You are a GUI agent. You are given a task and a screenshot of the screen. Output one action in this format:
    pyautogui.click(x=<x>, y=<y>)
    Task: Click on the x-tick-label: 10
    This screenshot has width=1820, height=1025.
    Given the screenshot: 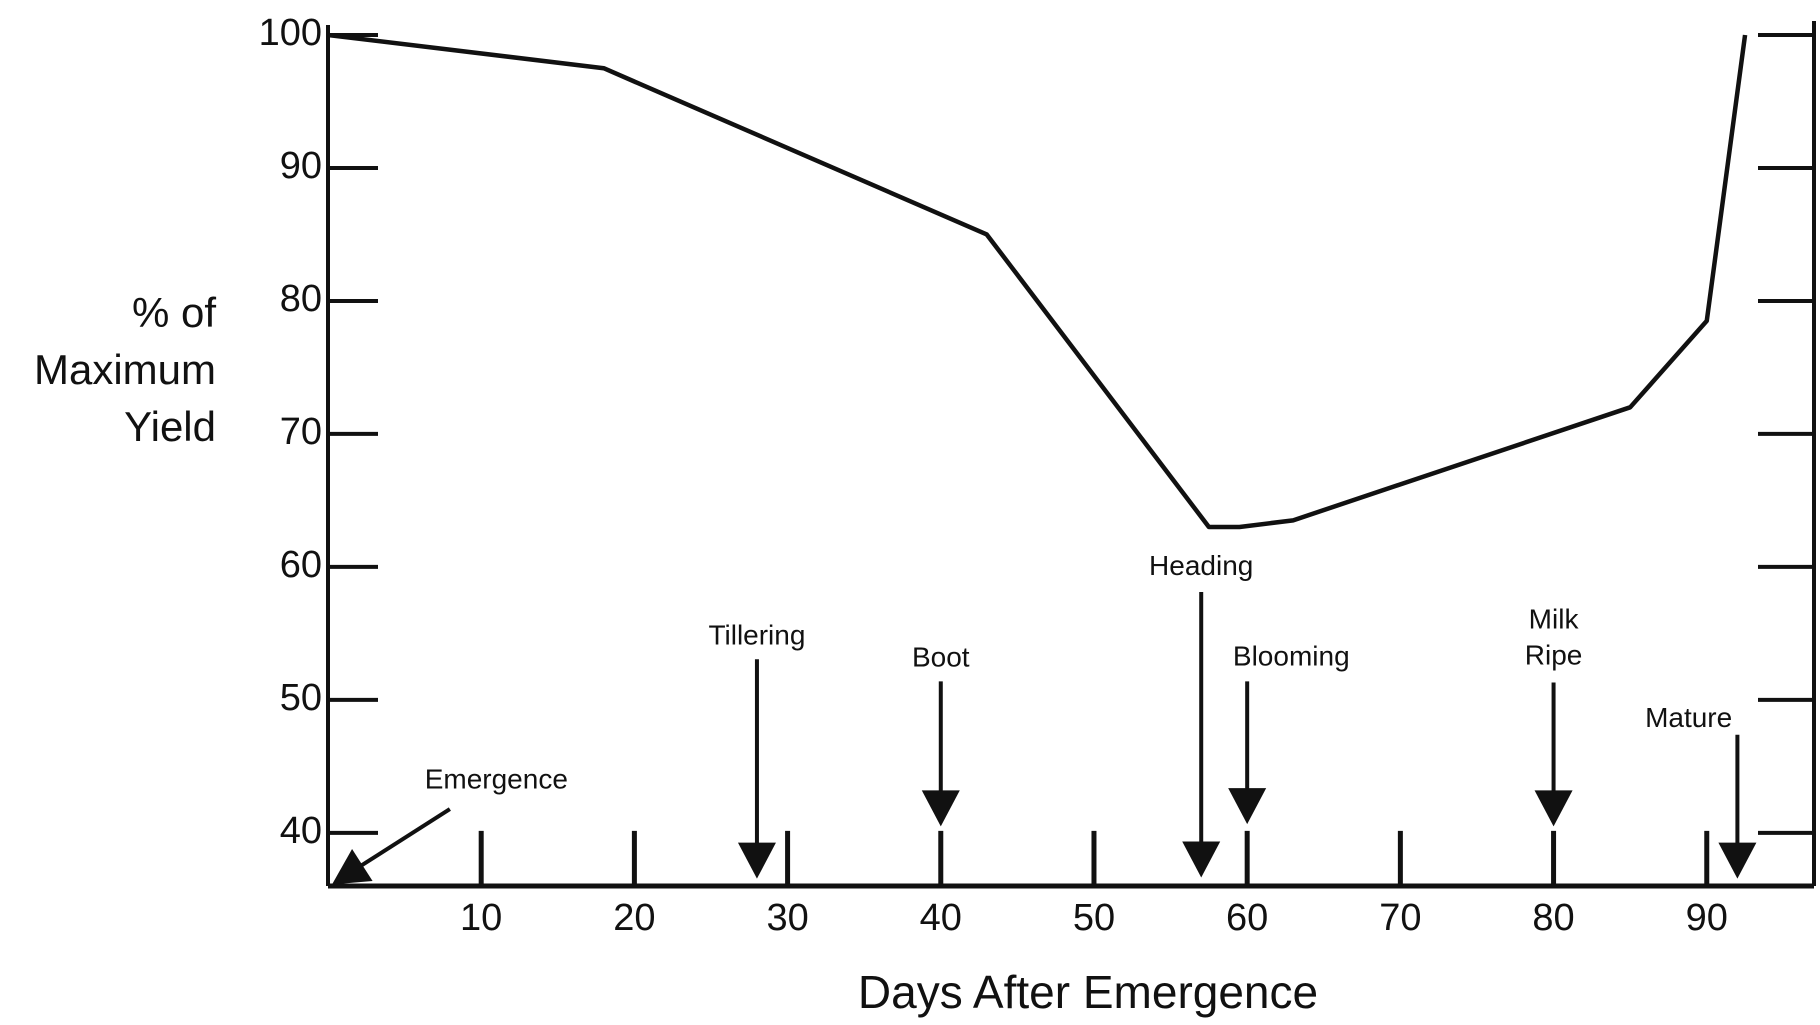 What is the action you would take?
    pyautogui.click(x=481, y=918)
    